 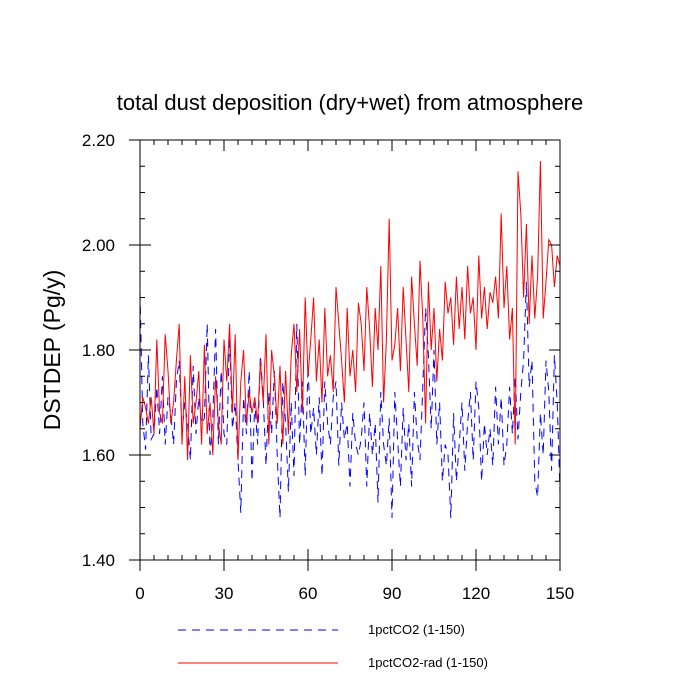 I want to click on x-tick-label: 30, so click(x=224, y=593).